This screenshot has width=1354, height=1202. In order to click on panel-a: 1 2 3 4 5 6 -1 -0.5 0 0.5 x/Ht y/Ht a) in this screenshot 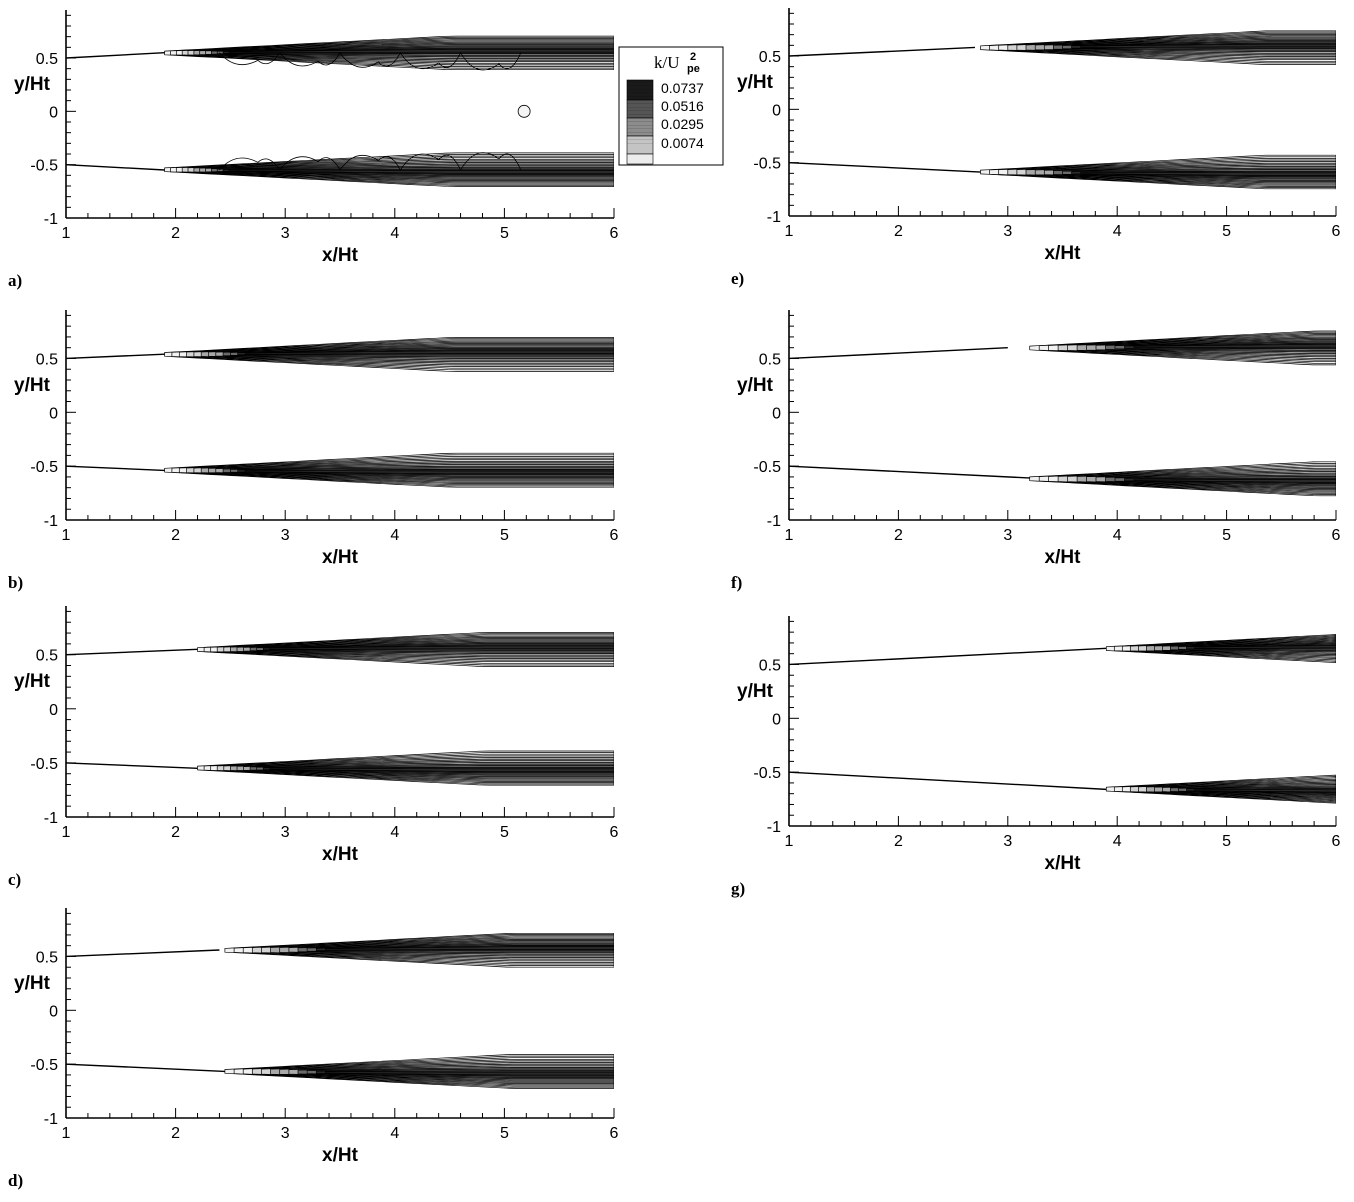, I will do `click(313, 150)`.